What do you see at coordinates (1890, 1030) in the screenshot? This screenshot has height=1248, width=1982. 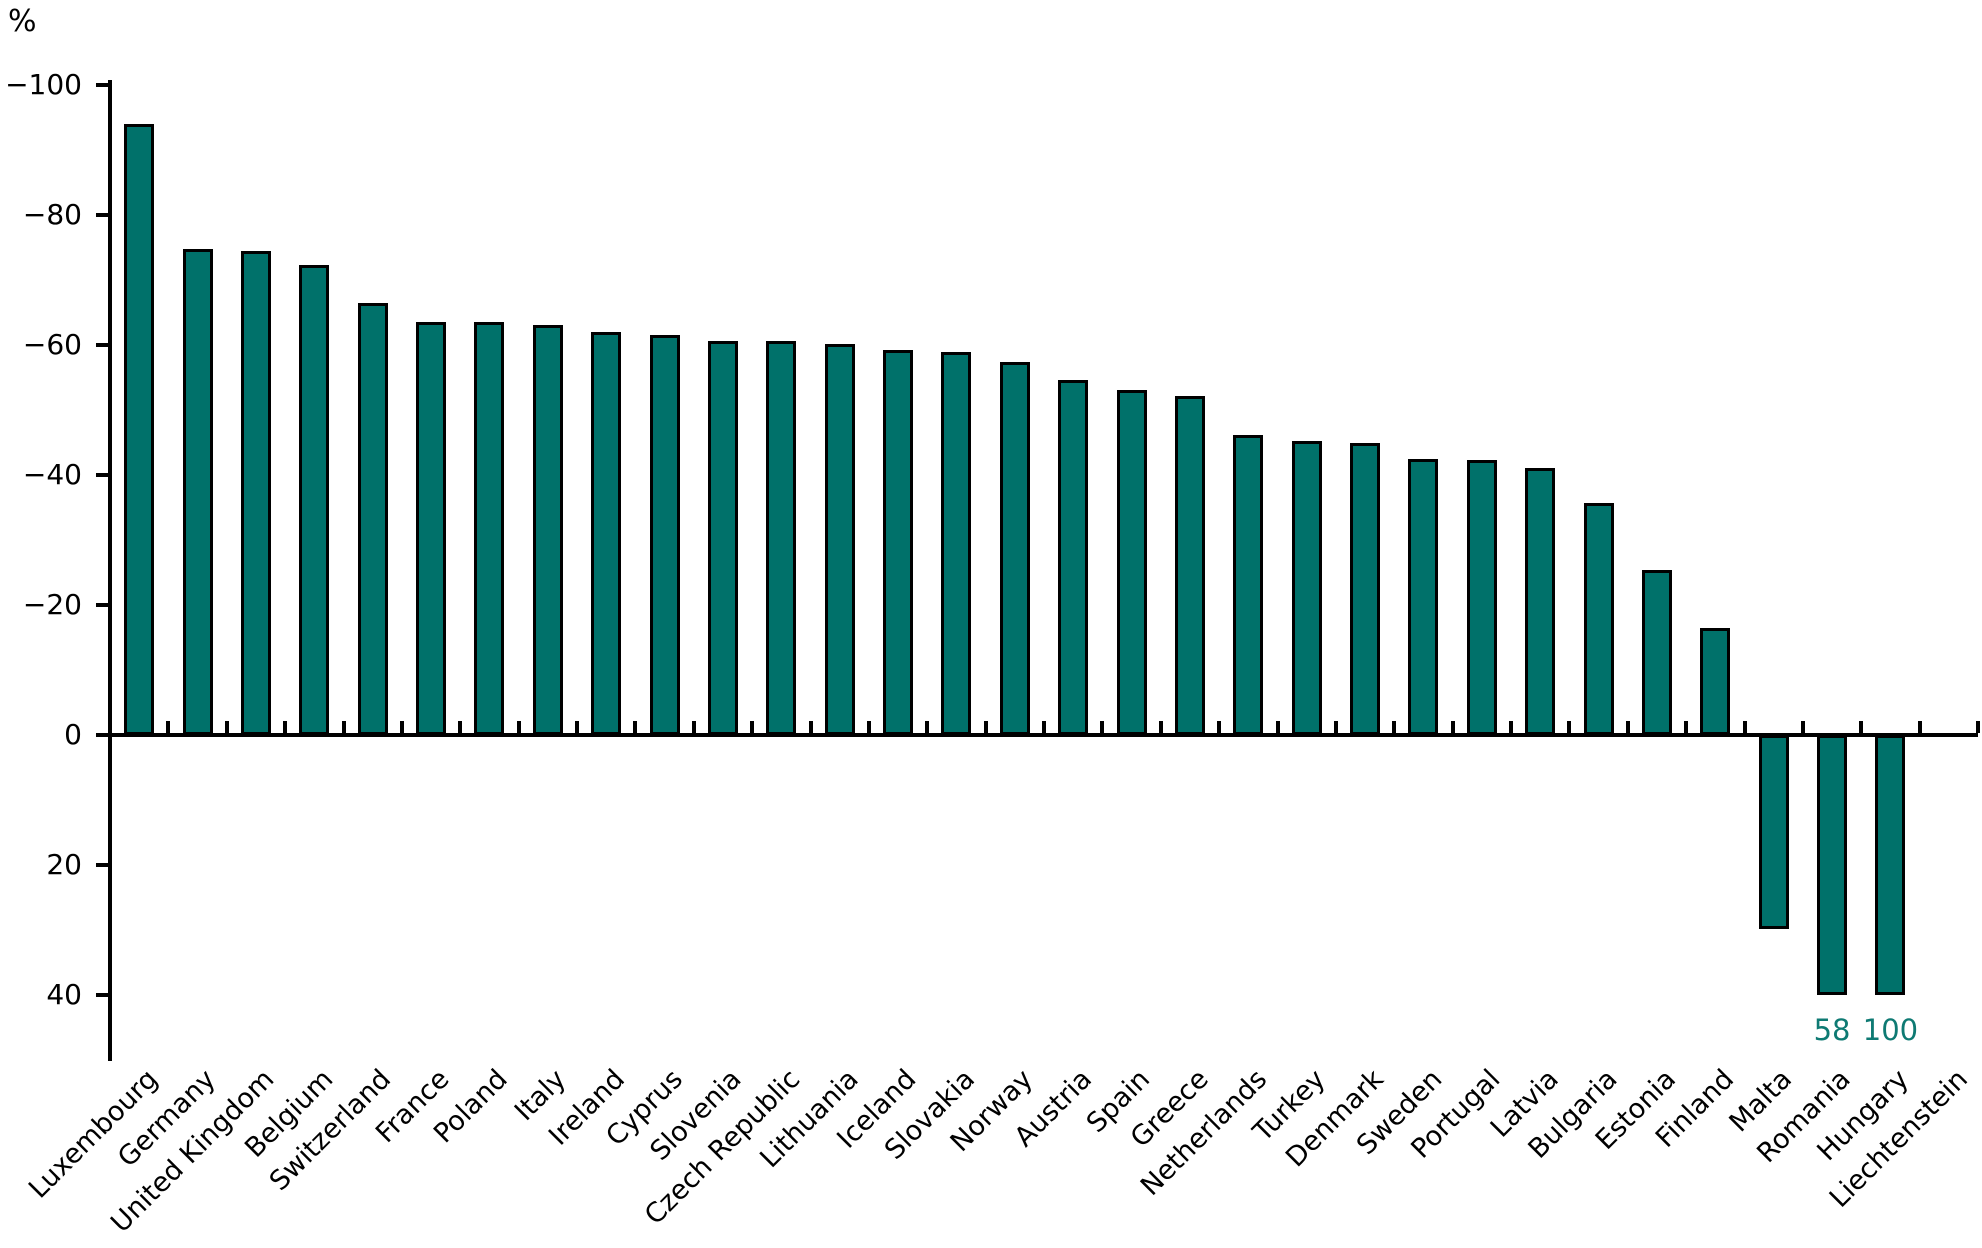 I see `clipped-value-label-hungary: 100` at bounding box center [1890, 1030].